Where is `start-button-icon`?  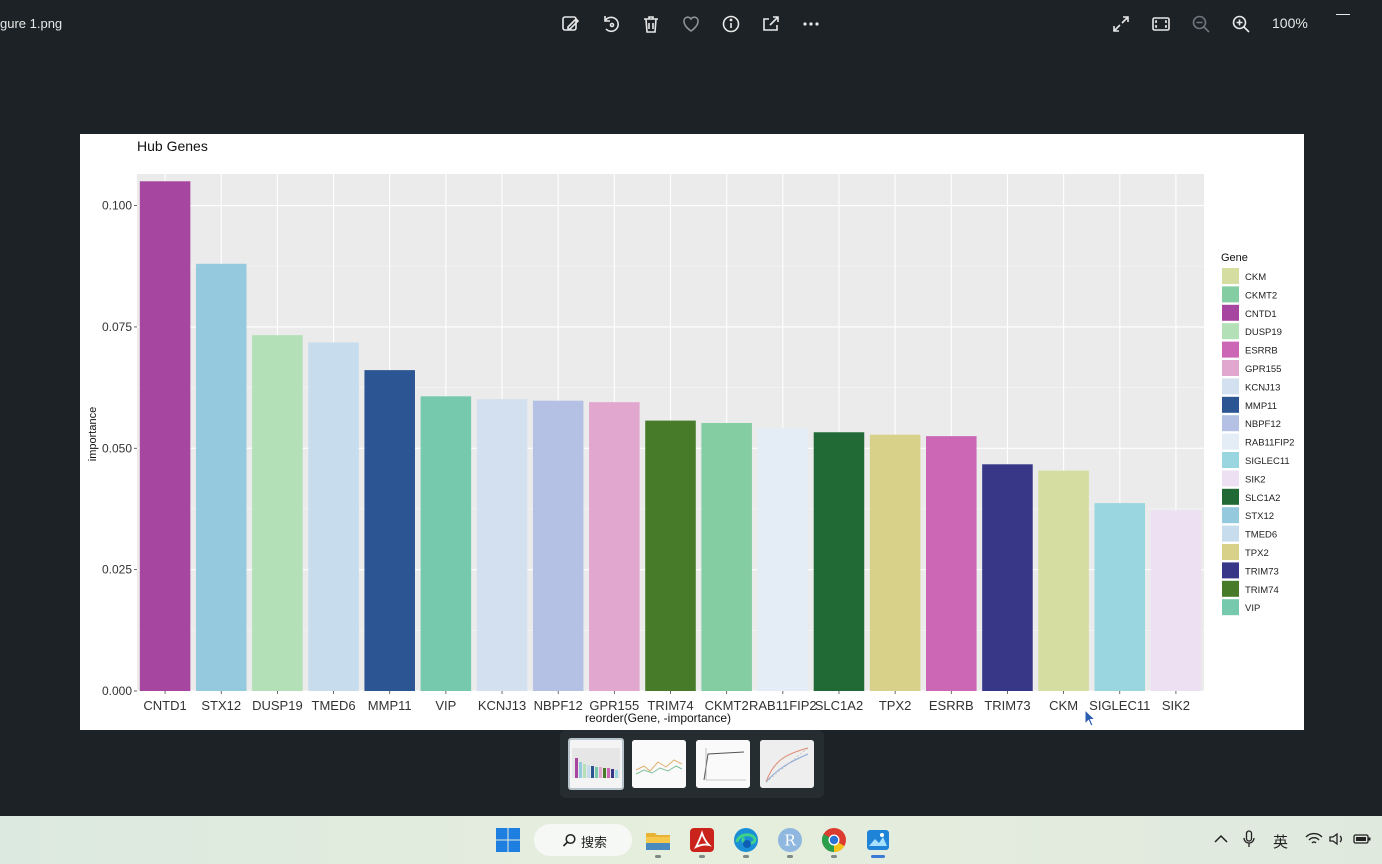
start-button-icon is located at coordinates (508, 840).